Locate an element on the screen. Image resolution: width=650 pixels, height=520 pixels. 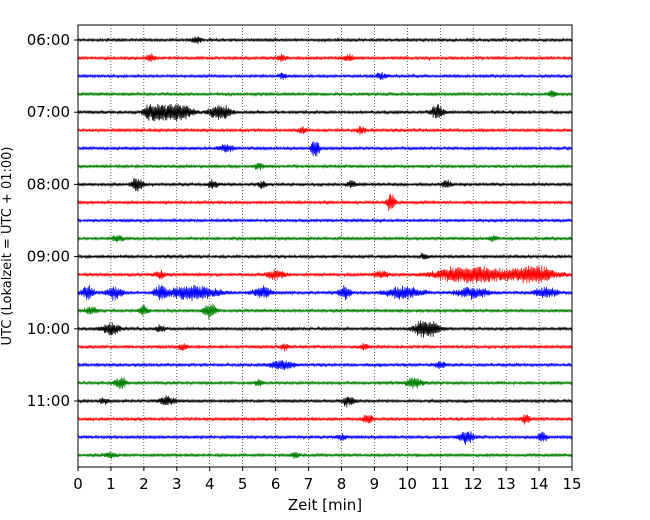
x-tick-label: 0 is located at coordinates (78, 484).